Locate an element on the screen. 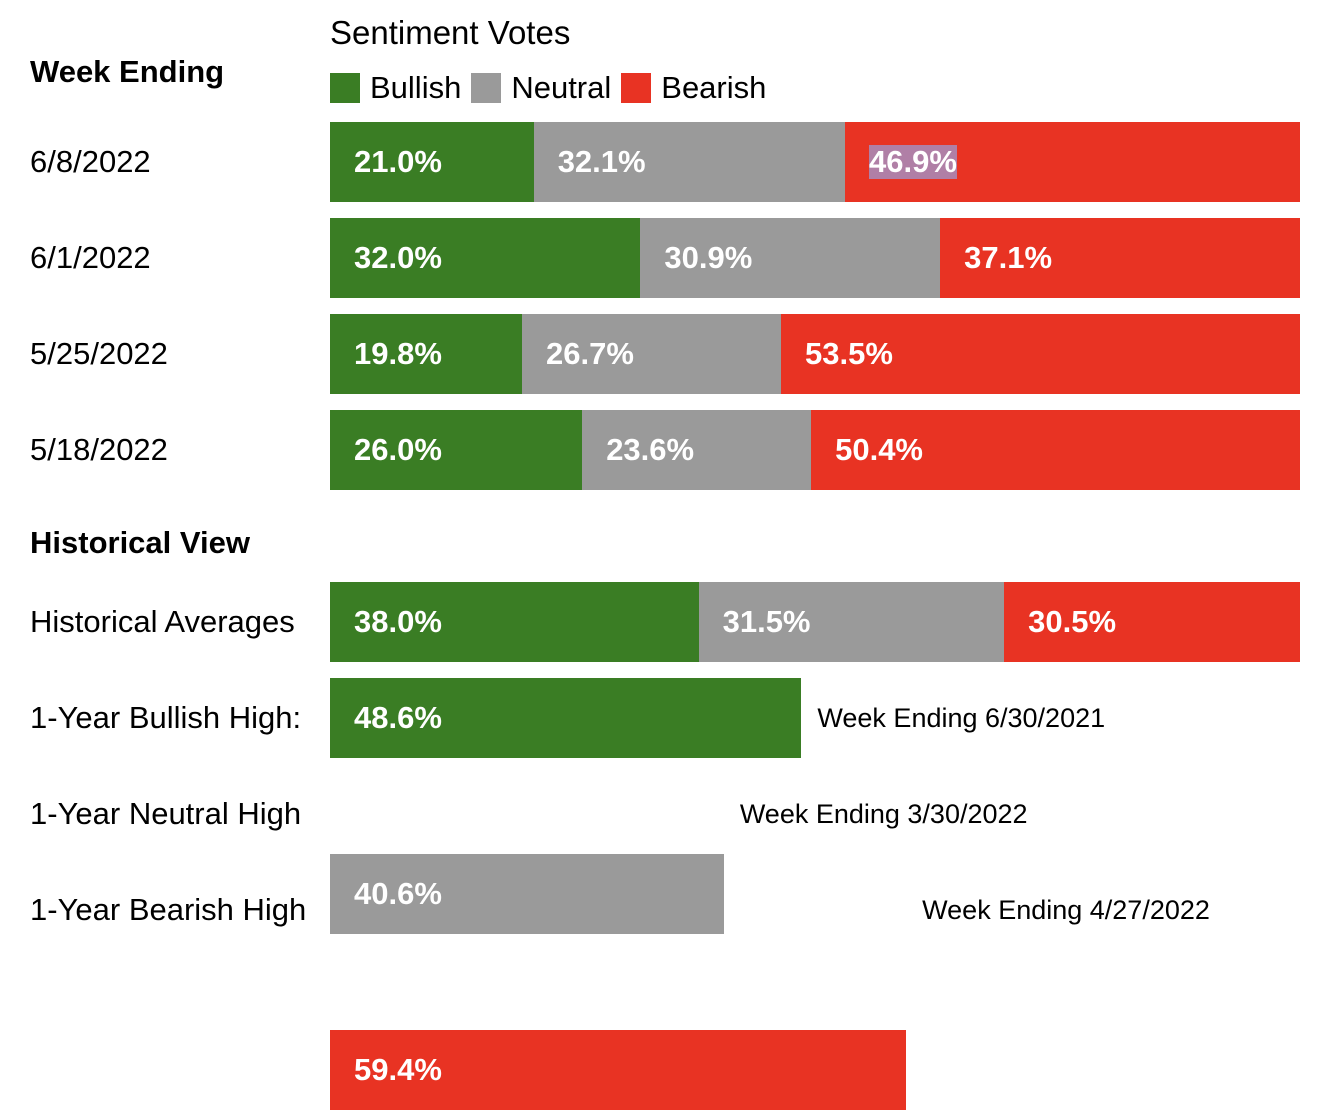 The width and height of the screenshot is (1326, 1110). data-label: 30.9% is located at coordinates (708, 257).